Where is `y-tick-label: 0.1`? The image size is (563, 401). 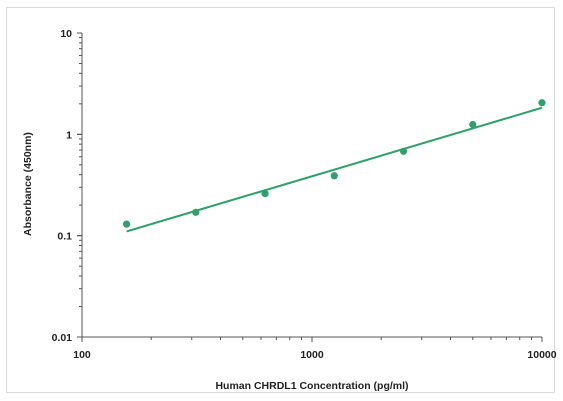 y-tick-label: 0.1 is located at coordinates (64, 237).